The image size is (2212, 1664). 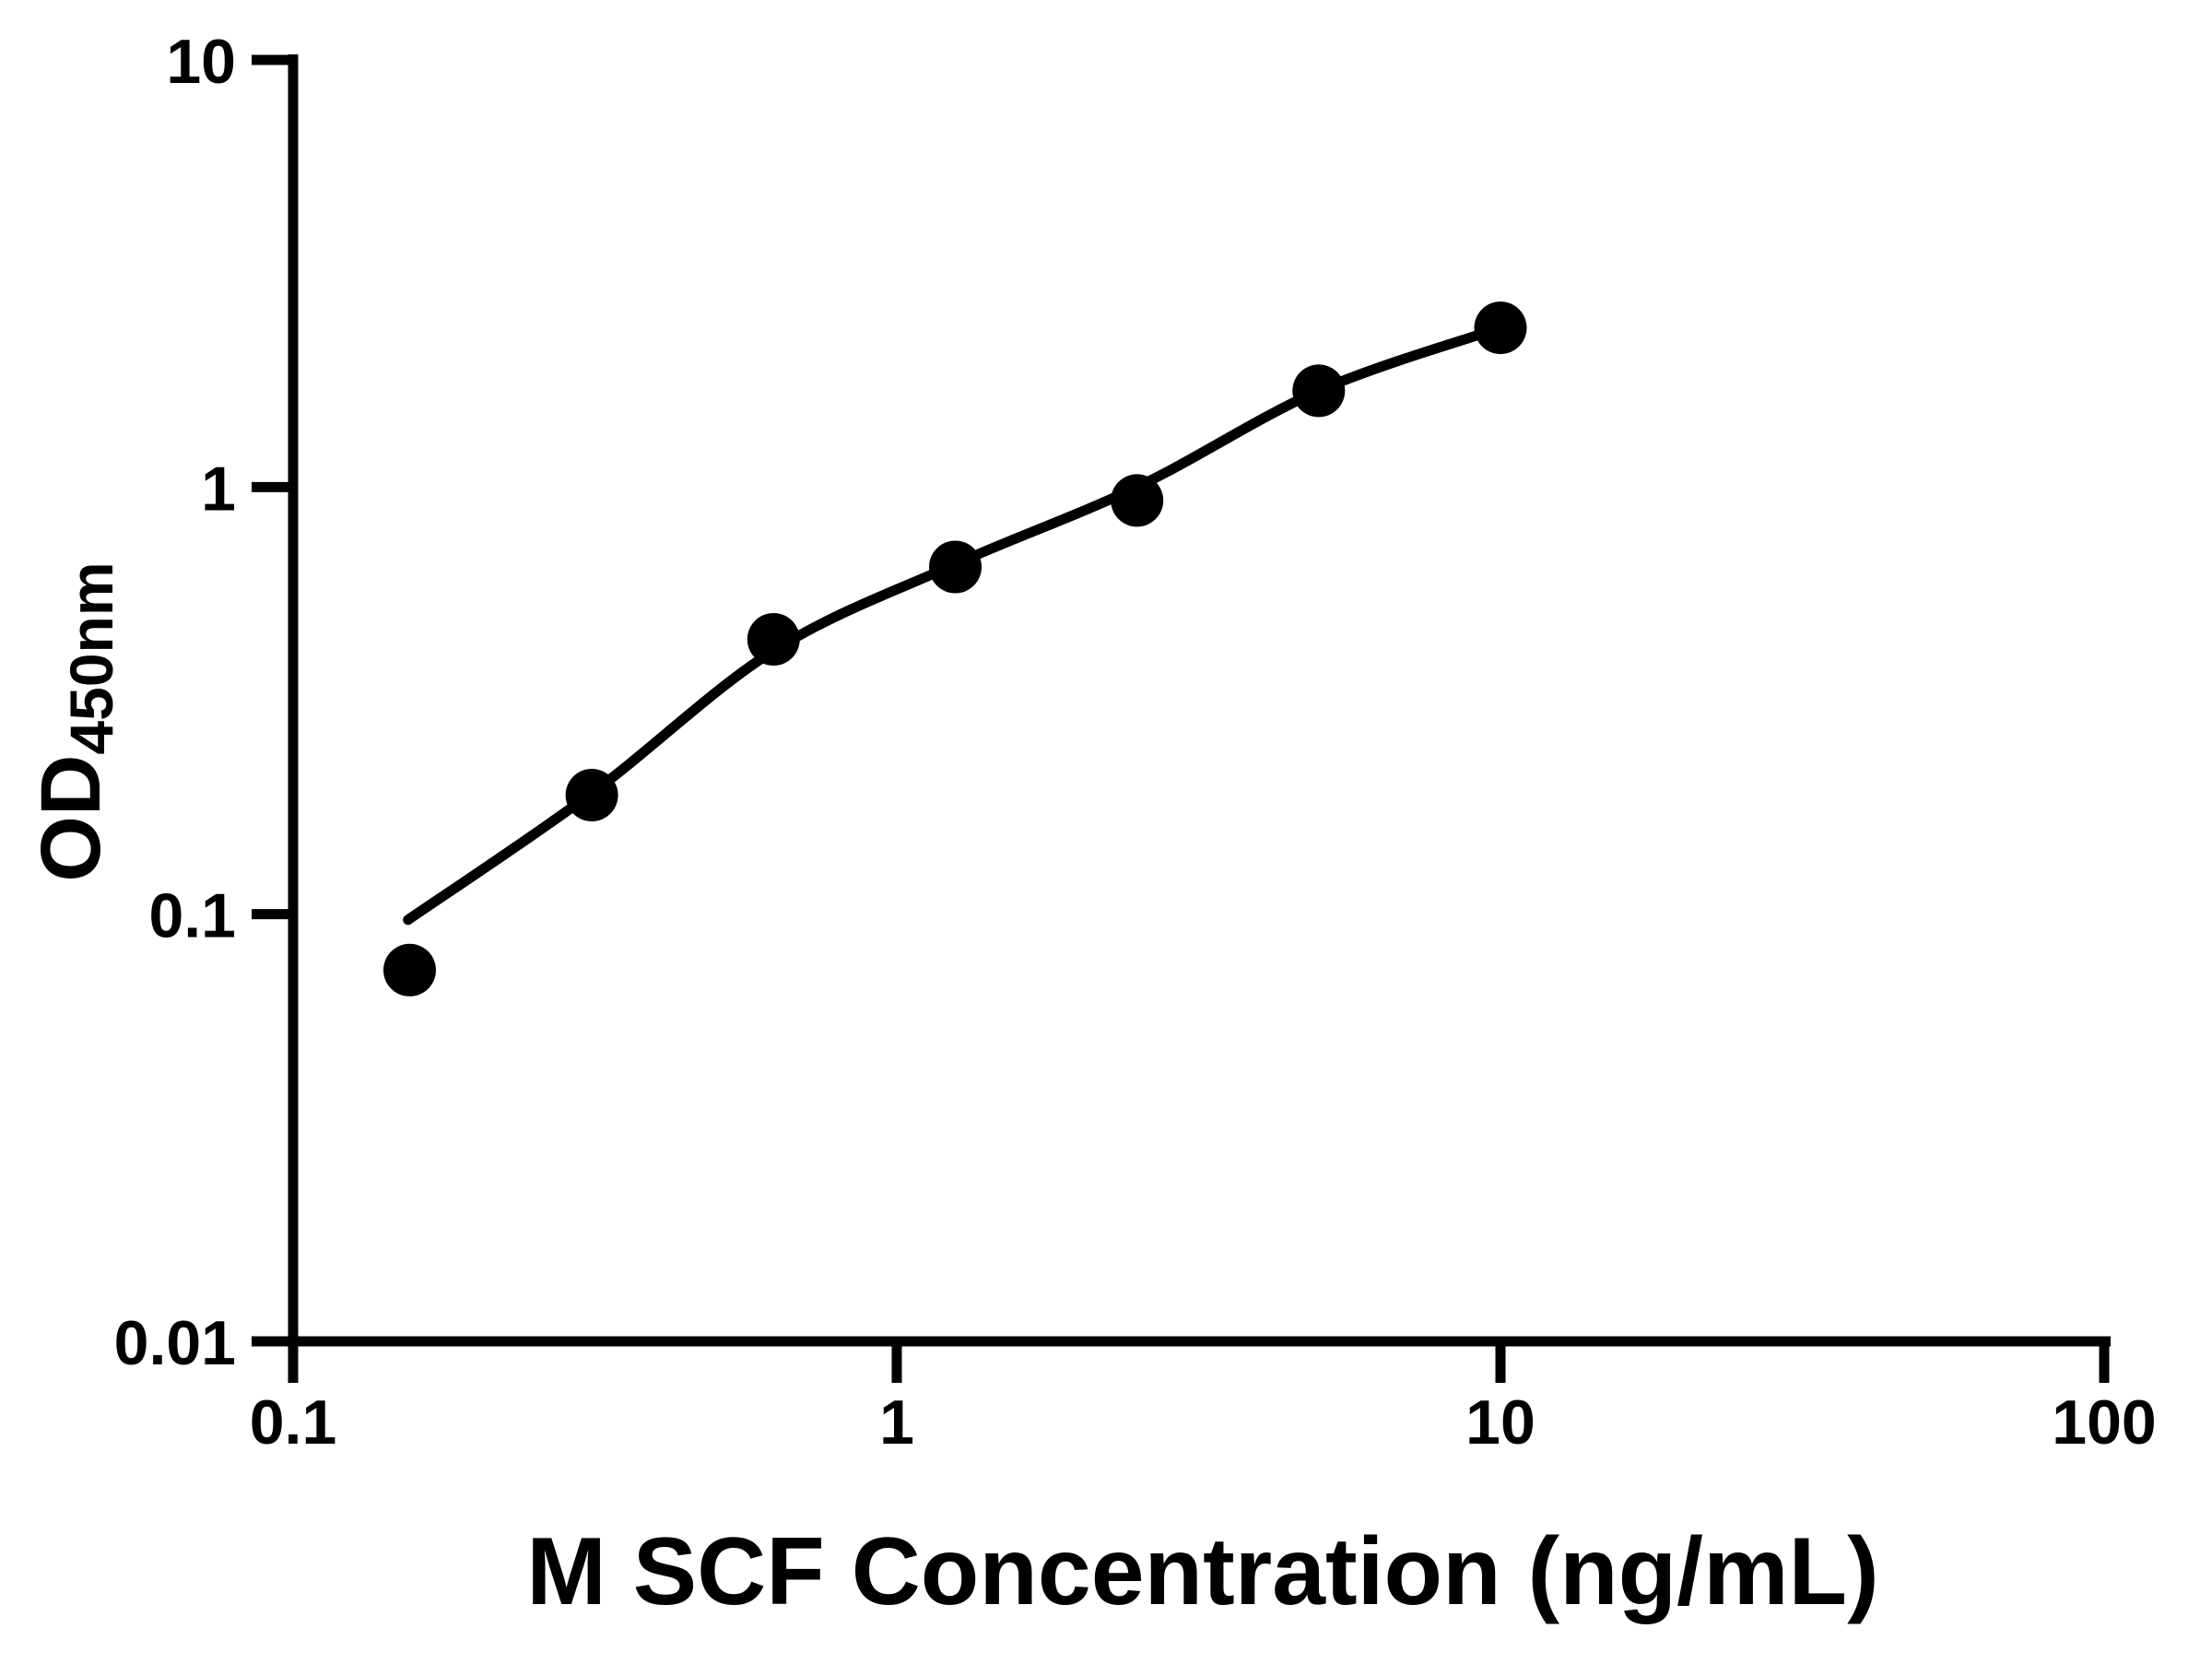 What do you see at coordinates (91, 657) in the screenshot?
I see `y-axis-title-subscript: 450nm` at bounding box center [91, 657].